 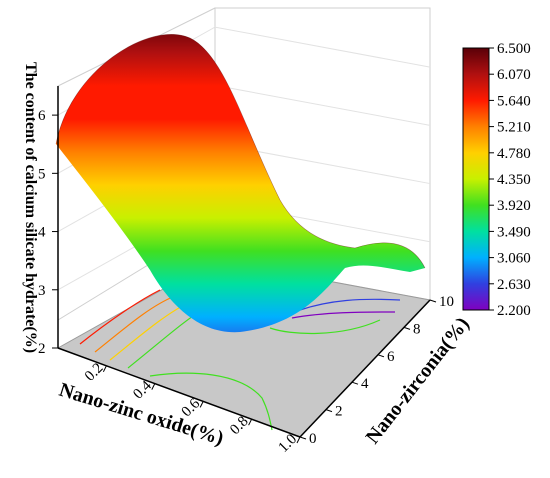 What do you see at coordinates (42, 291) in the screenshot?
I see `z-tick-label: 3` at bounding box center [42, 291].